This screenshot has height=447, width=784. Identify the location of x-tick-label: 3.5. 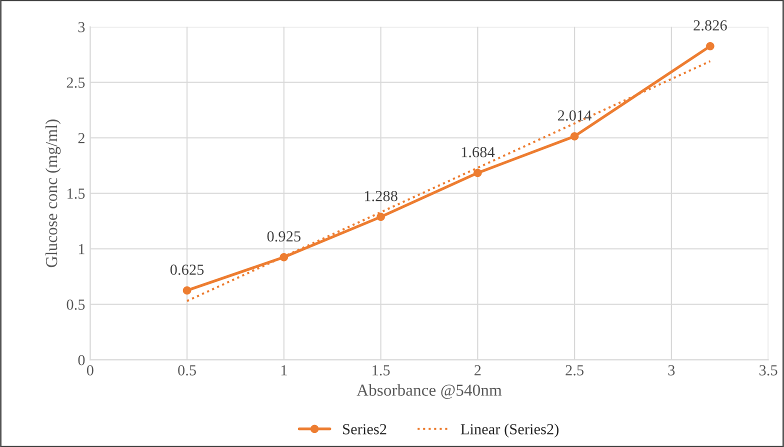
(769, 370).